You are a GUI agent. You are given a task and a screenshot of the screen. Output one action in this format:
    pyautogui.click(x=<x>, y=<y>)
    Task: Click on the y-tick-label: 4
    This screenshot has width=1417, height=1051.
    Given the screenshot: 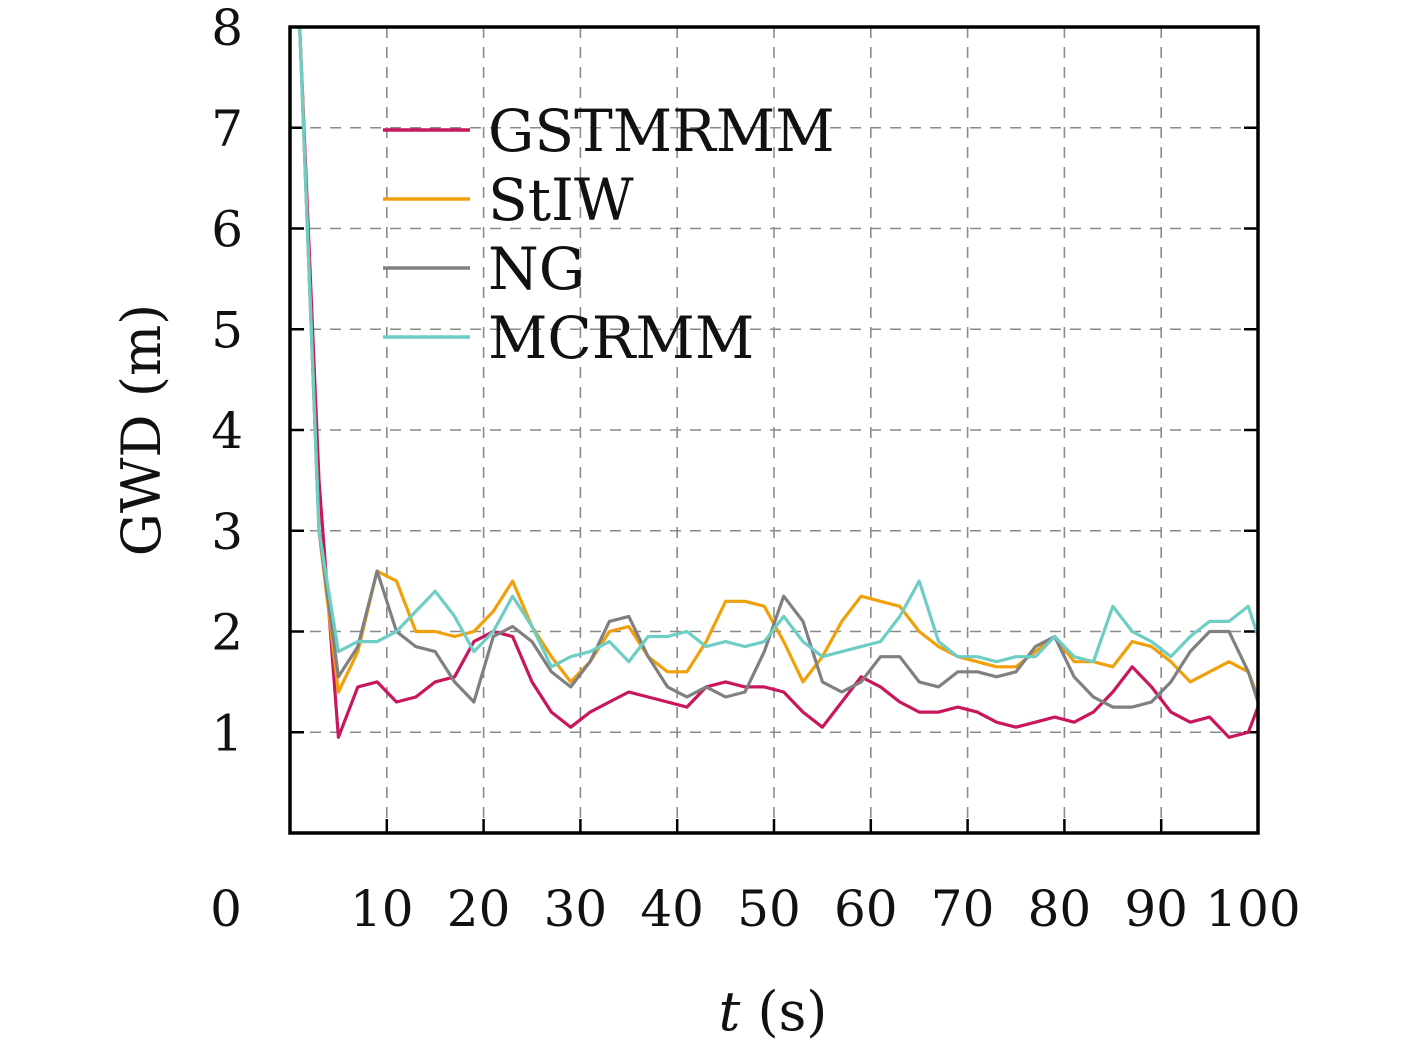 What is the action you would take?
    pyautogui.click(x=227, y=431)
    